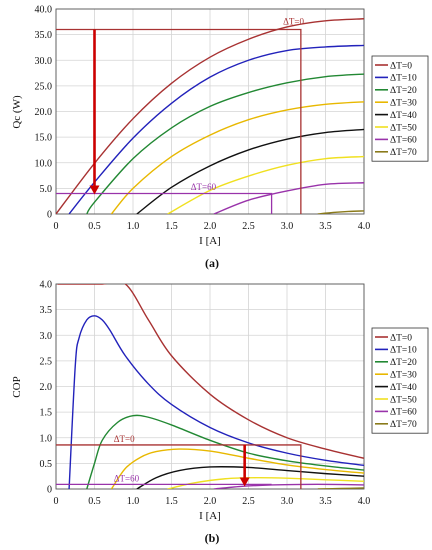  What do you see at coordinates (46, 310) in the screenshot?
I see `y-tick-label: 3.5` at bounding box center [46, 310].